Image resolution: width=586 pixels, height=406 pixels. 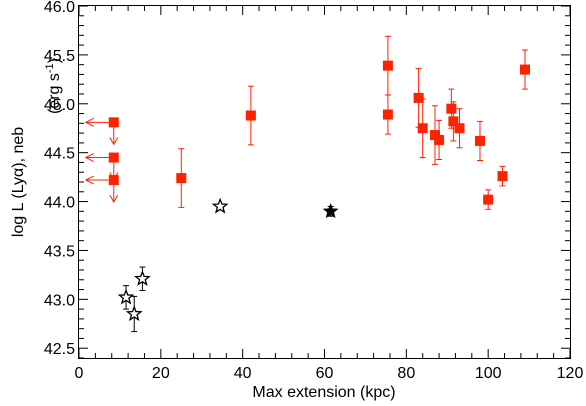 What do you see at coordinates (570, 373) in the screenshot?
I see `x-tick-label: 120` at bounding box center [570, 373].